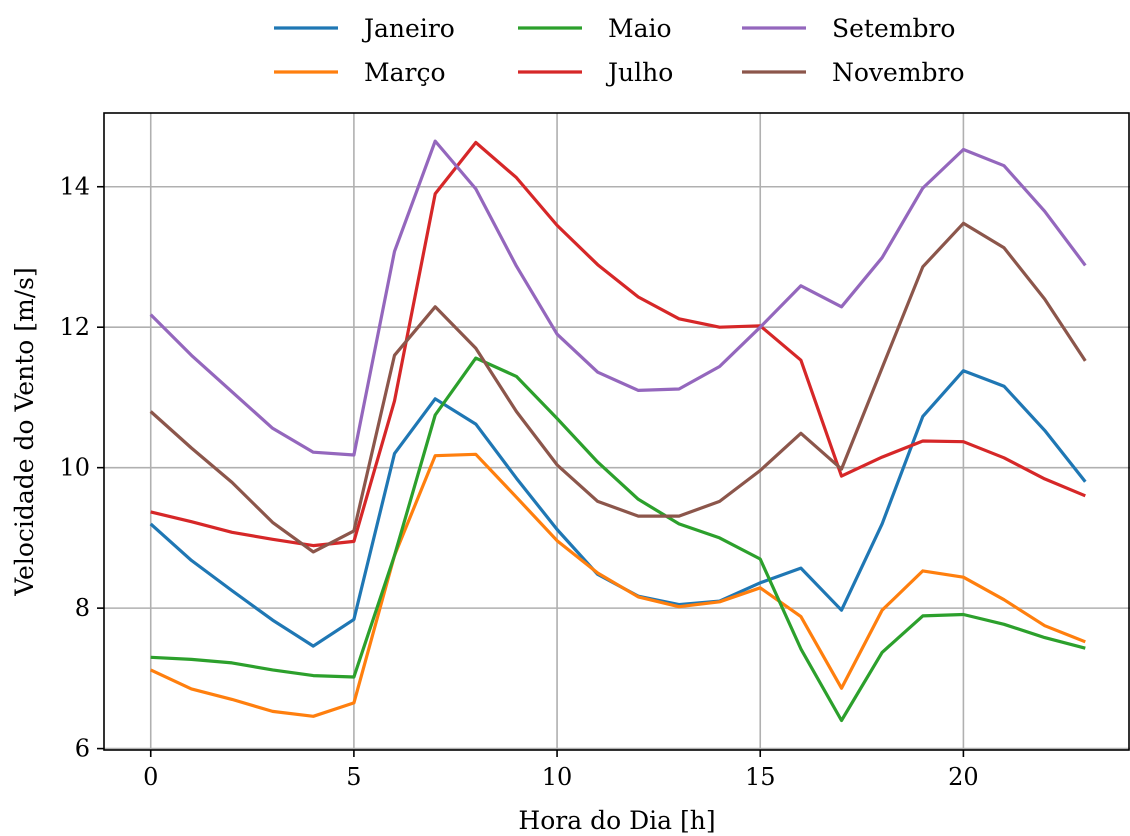 This screenshot has width=1130, height=836. What do you see at coordinates (619, 50) in the screenshot?
I see `legend: Janeiro Março Maio Julho Setembro Novembro` at bounding box center [619, 50].